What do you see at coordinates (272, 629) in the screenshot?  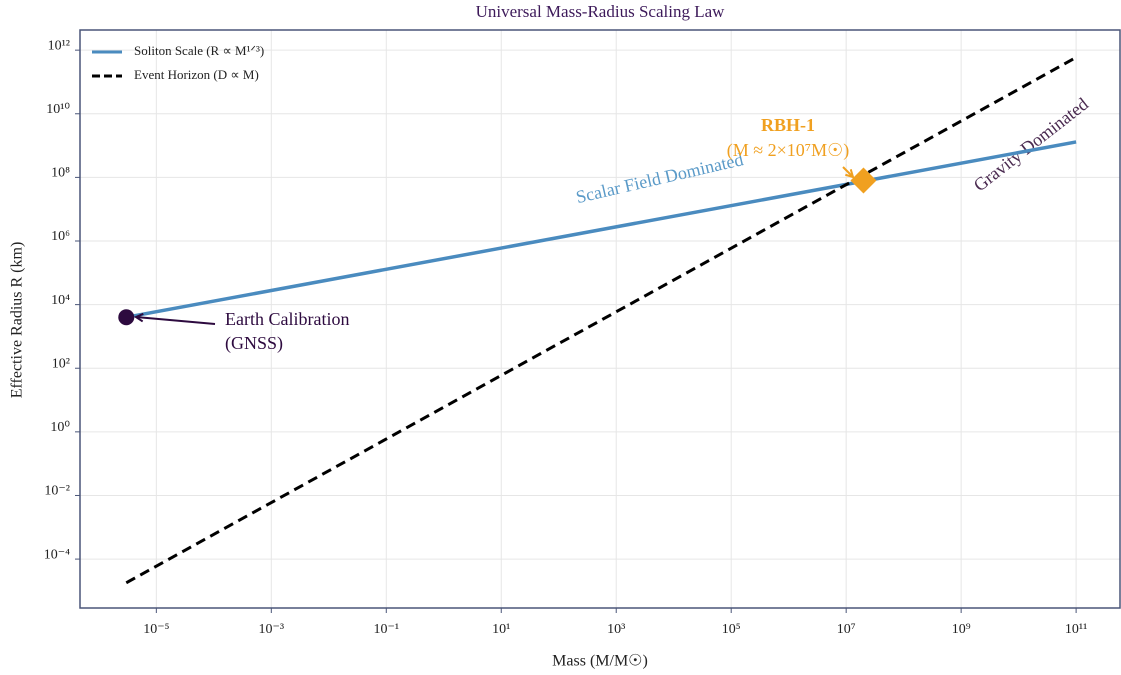 I see `x-tick-label: 10⁻³` at bounding box center [272, 629].